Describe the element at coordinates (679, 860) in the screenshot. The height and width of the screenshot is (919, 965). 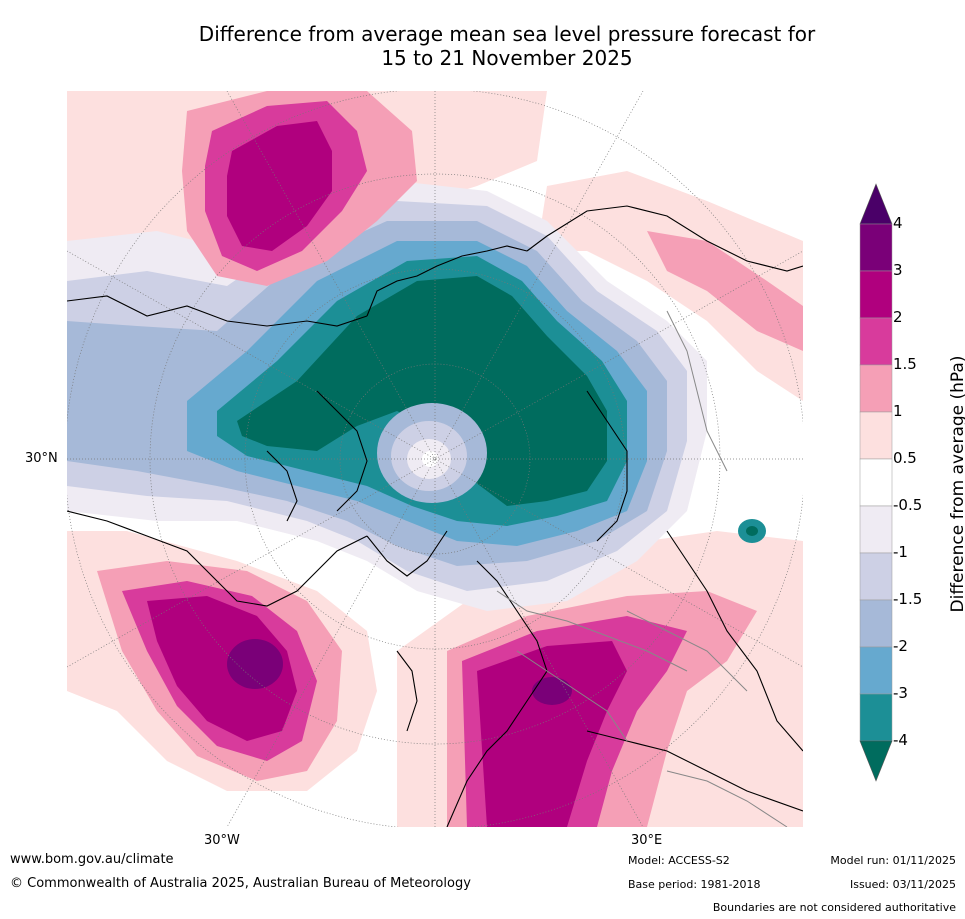
I see `footer-model: Model: ACCESS-S2` at that location.